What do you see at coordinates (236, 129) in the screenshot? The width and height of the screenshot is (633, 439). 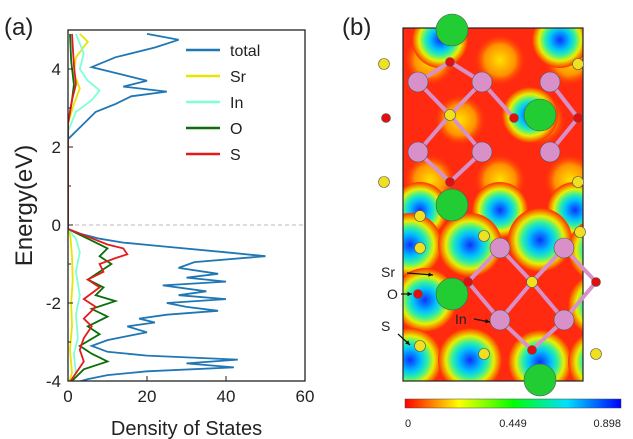 I see `legend-label-o: O` at bounding box center [236, 129].